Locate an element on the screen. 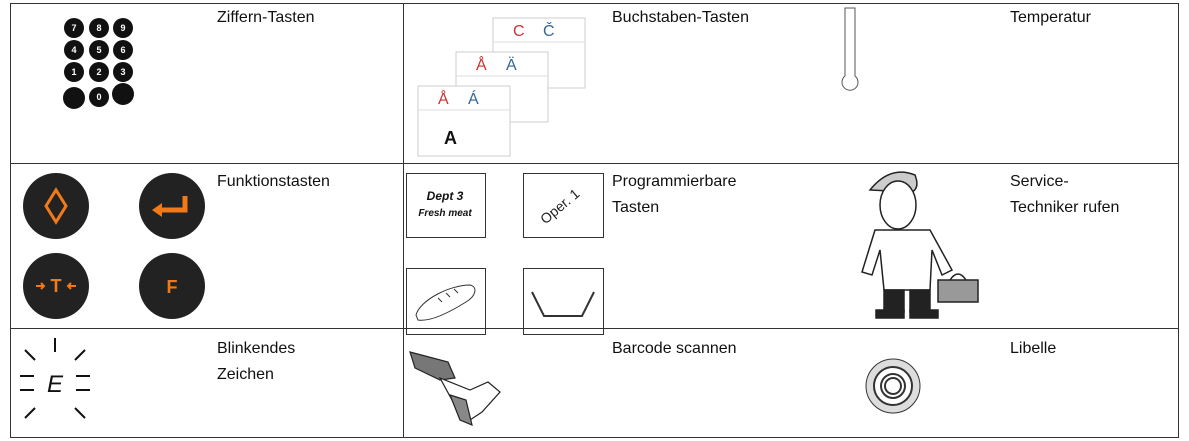 This screenshot has height=441, width=1189. label: Techniker rufen is located at coordinates (1064, 207).